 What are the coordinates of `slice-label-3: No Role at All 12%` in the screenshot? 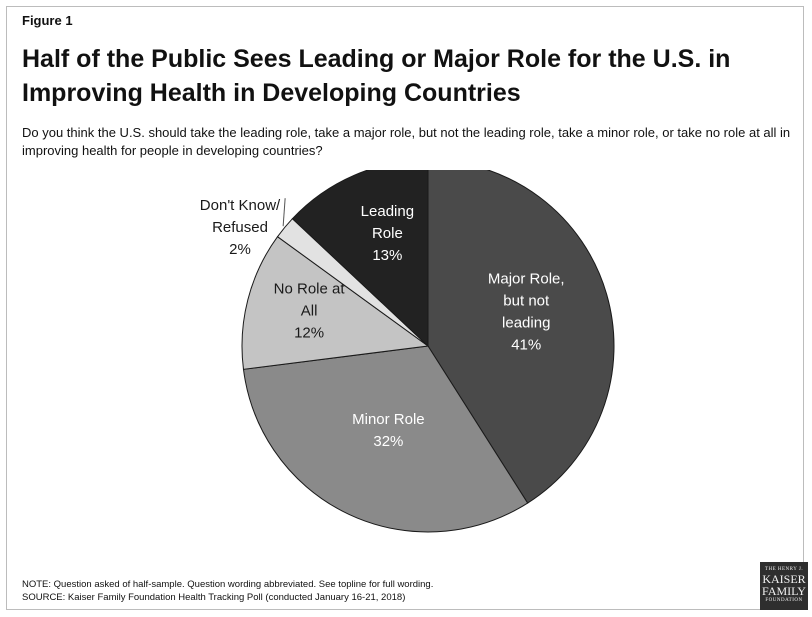 It's located at (310, 310).